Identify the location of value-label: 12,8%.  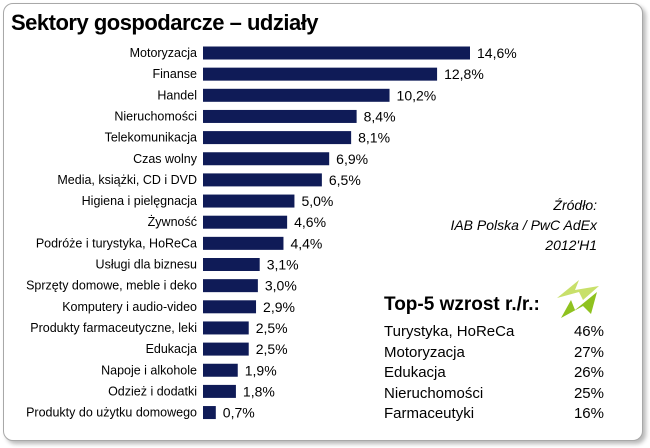
(464, 74).